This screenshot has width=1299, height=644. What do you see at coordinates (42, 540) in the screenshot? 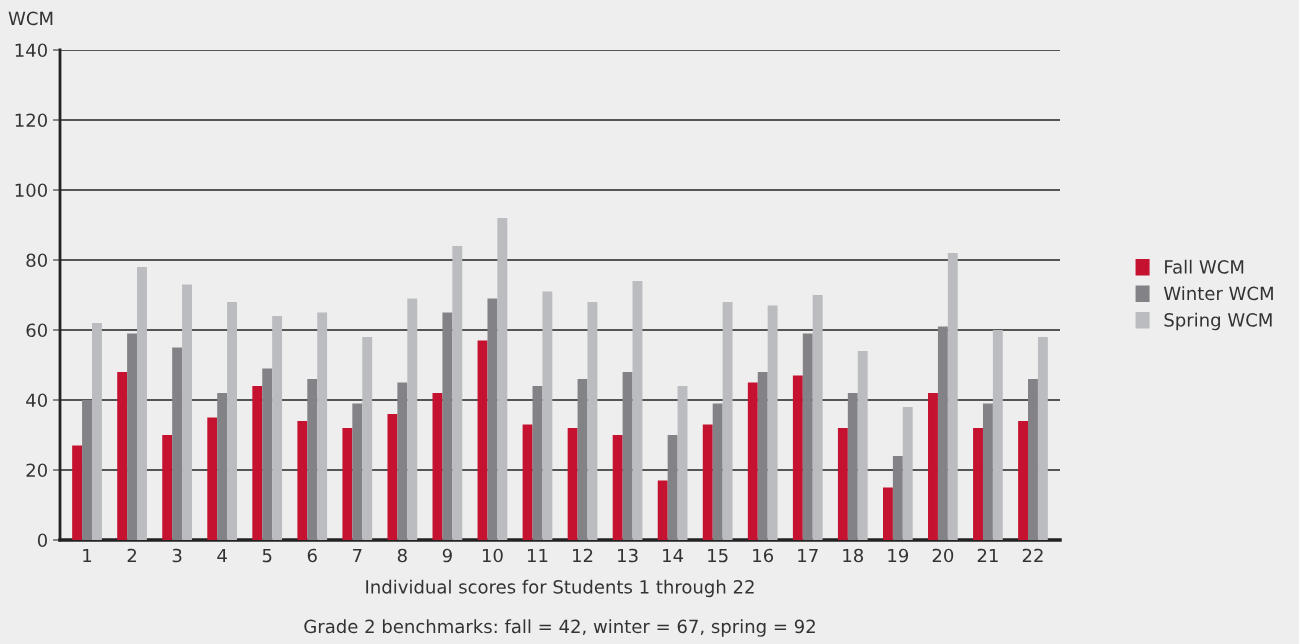
I see `y-tick-label: 0` at bounding box center [42, 540].